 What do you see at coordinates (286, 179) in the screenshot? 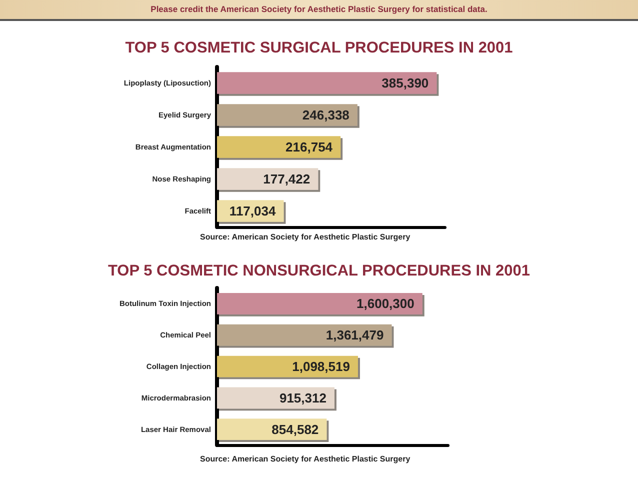
I see `data-label: 177,422` at bounding box center [286, 179].